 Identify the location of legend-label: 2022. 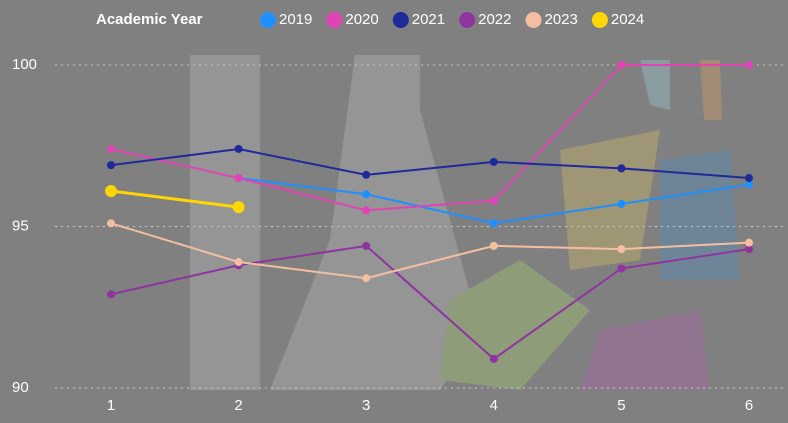
(494, 19).